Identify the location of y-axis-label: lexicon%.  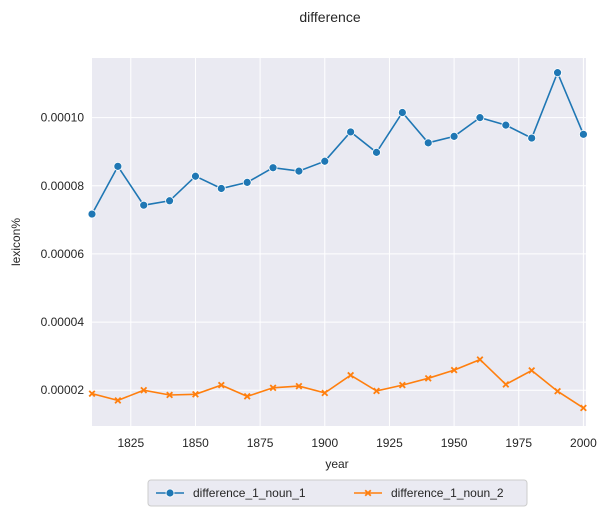
(16, 242).